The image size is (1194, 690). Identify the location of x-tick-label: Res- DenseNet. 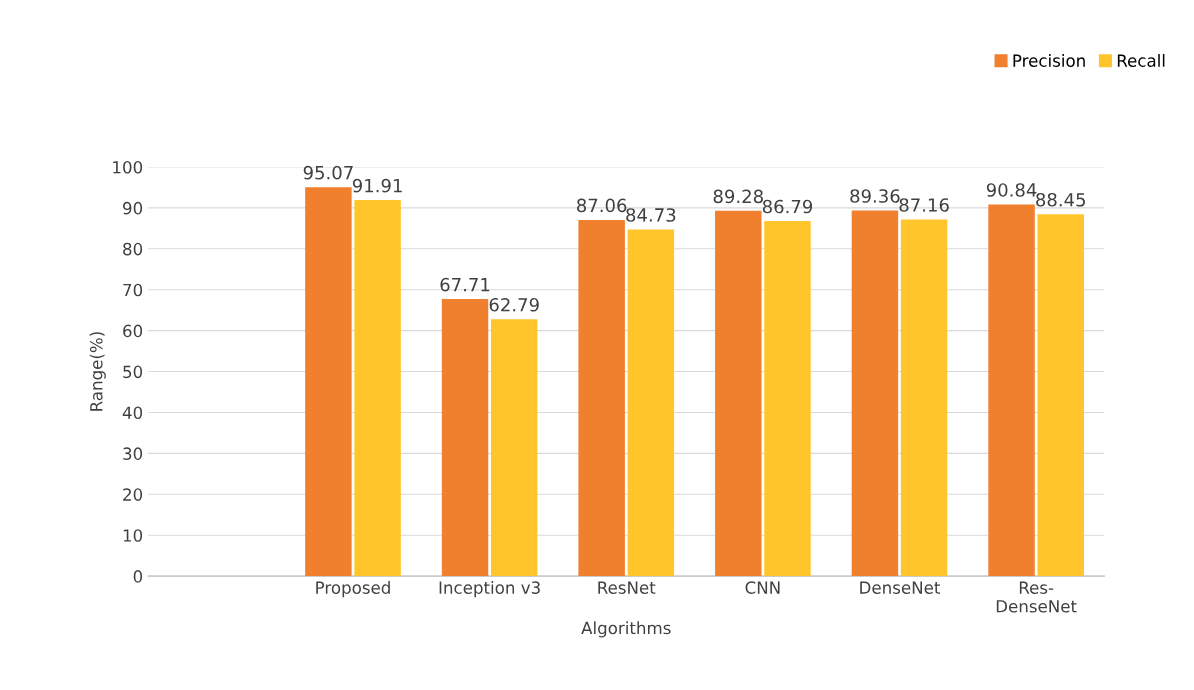
(1036, 597).